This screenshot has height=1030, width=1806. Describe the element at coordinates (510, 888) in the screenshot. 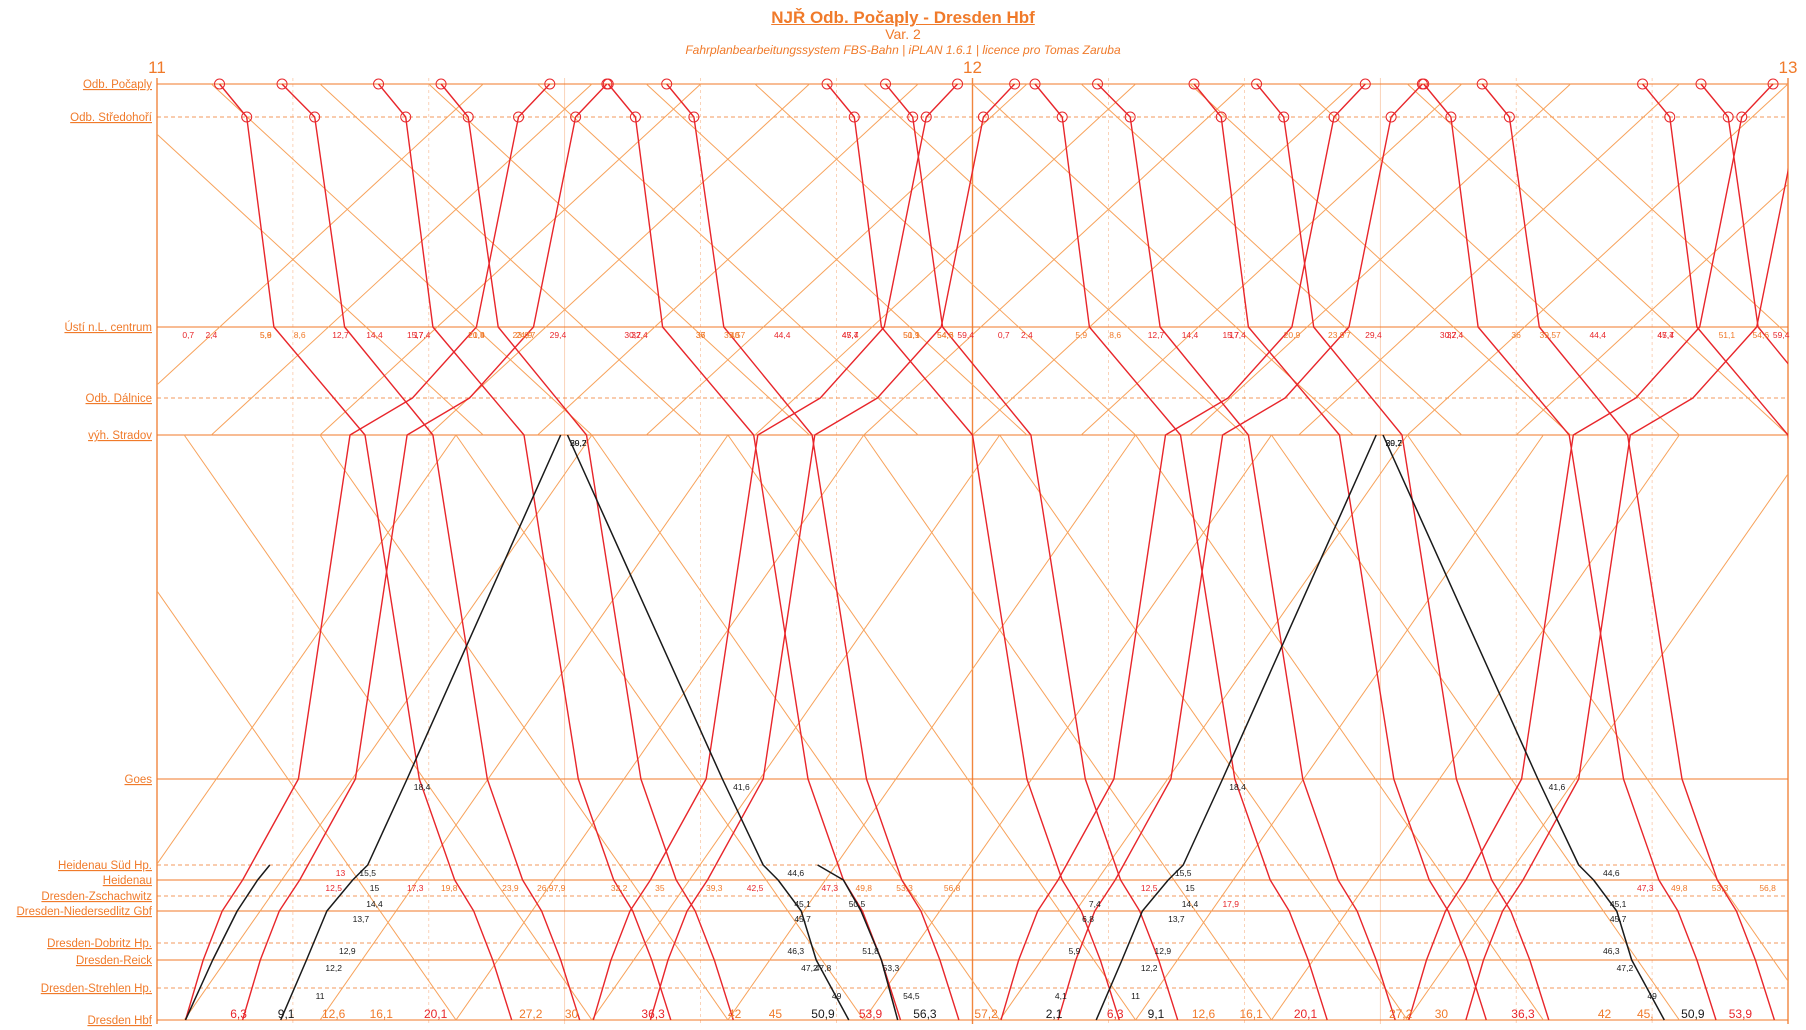

I see `time-label: 23,9` at that location.